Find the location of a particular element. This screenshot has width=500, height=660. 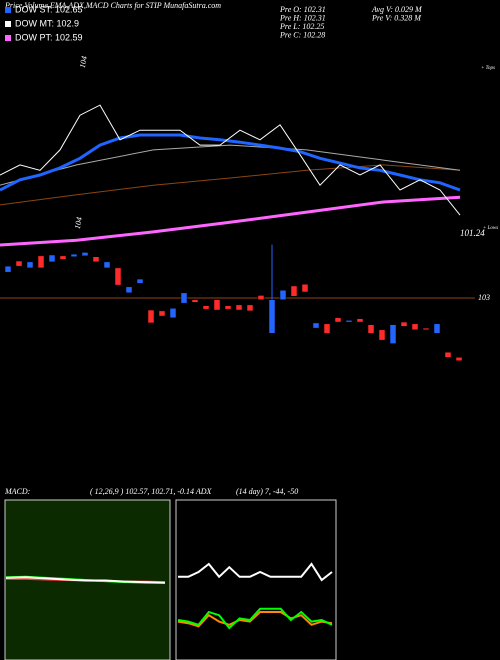

prev-info: Avg V: 0.029 M is located at coordinates (397, 9).